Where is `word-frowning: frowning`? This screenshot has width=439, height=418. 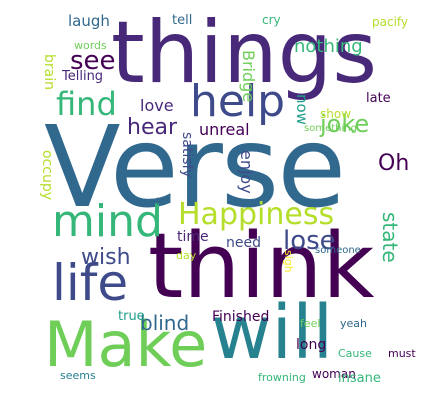
word-frowning: frowning is located at coordinates (282, 377).